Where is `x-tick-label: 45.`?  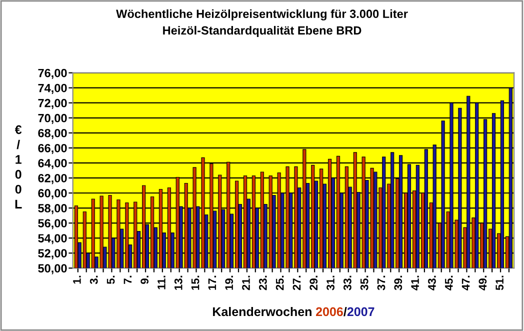 x-tick-label: 45. is located at coordinates (449, 283).